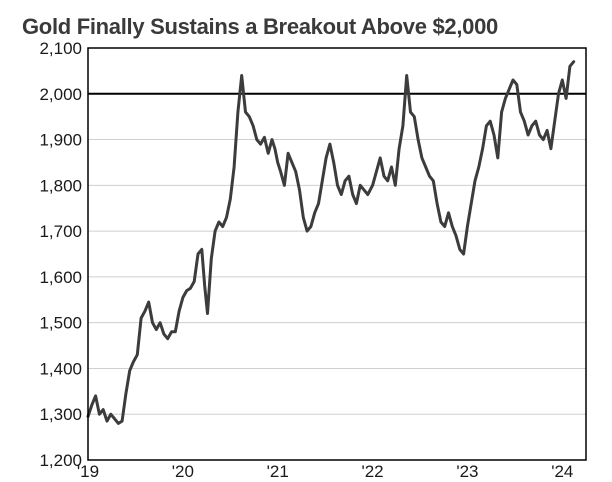  What do you see at coordinates (372, 471) in the screenshot?
I see `x-tick-label: '22` at bounding box center [372, 471].